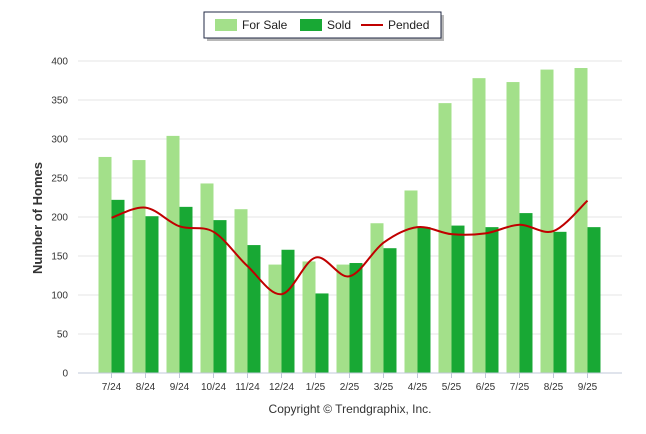 The width and height of the screenshot is (646, 434). What do you see at coordinates (418, 387) in the screenshot?
I see `x-tick-label: 4/25` at bounding box center [418, 387].